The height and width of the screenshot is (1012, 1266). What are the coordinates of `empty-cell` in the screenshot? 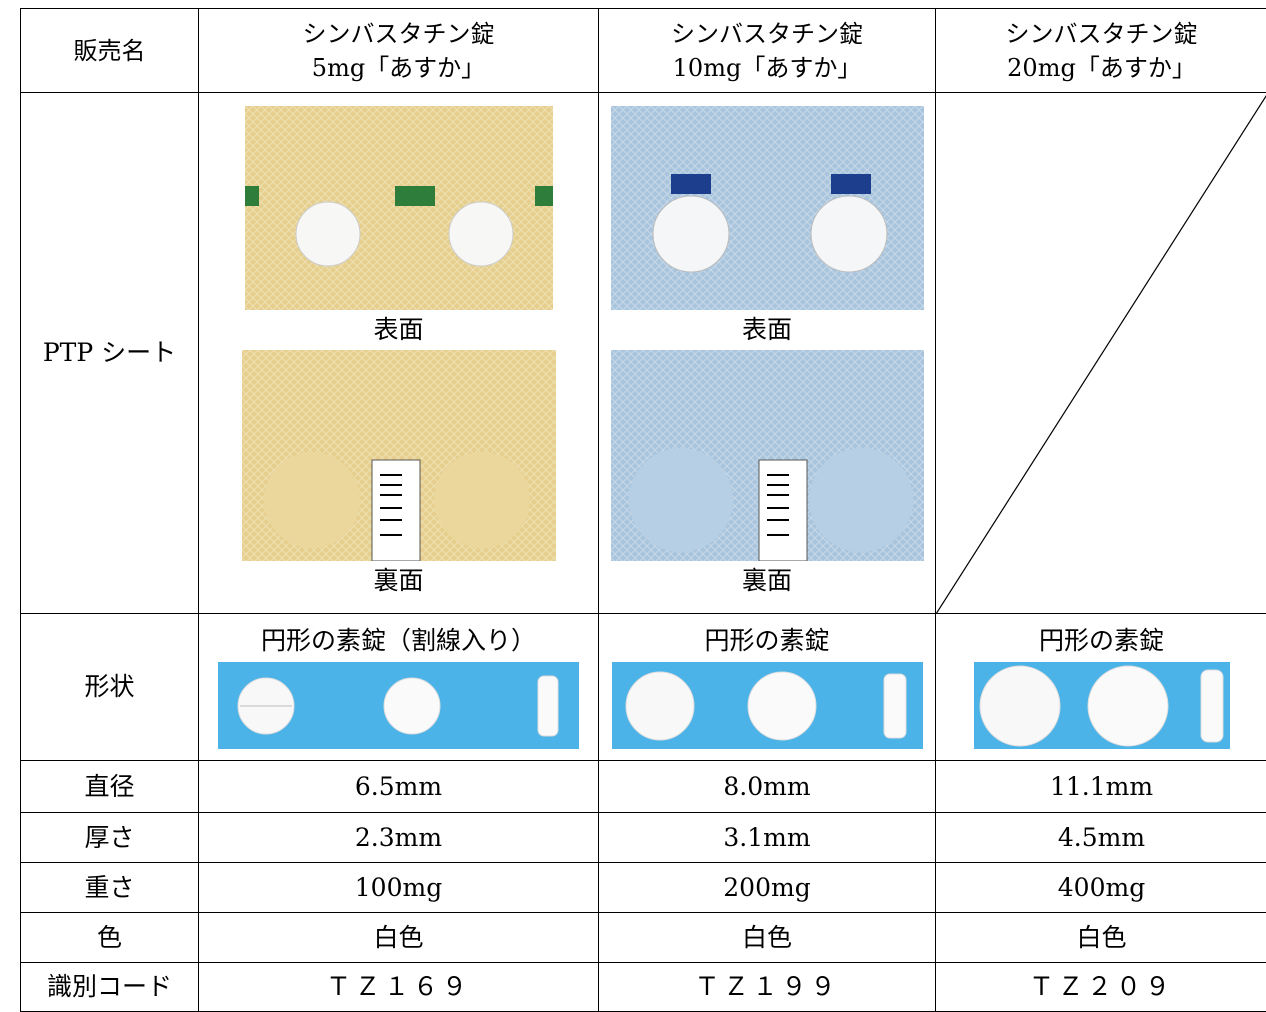 It's located at (1101, 353).